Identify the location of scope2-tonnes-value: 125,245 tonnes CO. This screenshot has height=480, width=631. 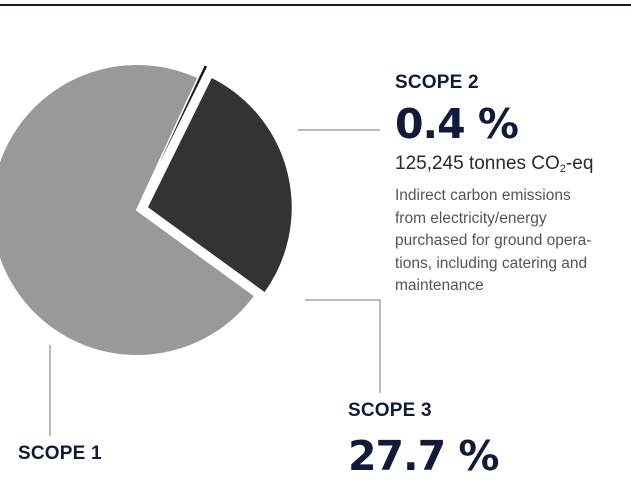
(477, 163).